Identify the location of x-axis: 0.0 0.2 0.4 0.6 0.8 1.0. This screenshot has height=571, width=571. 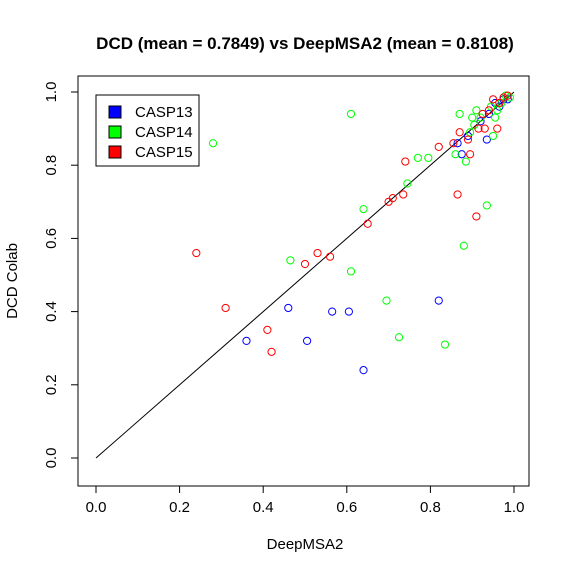
(305, 500).